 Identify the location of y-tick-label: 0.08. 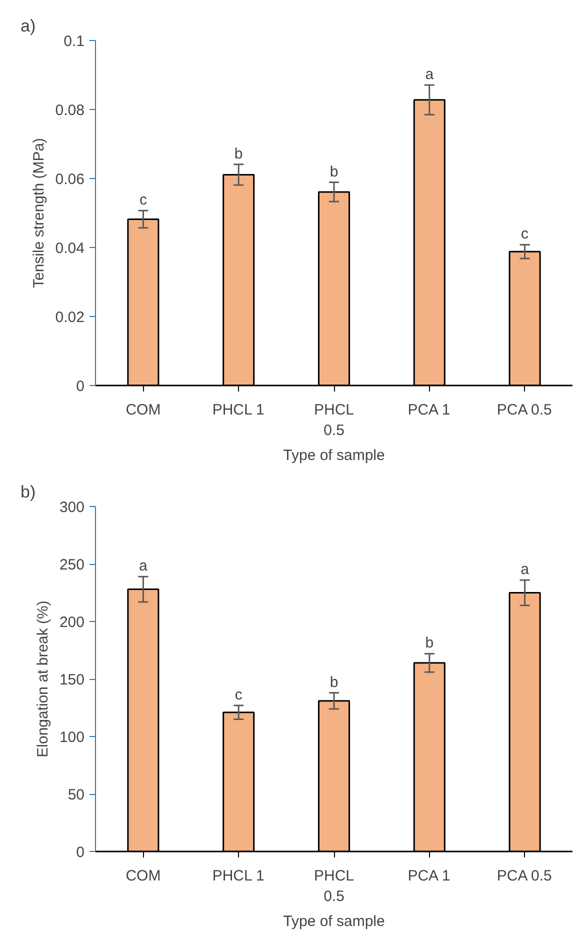
(70, 110).